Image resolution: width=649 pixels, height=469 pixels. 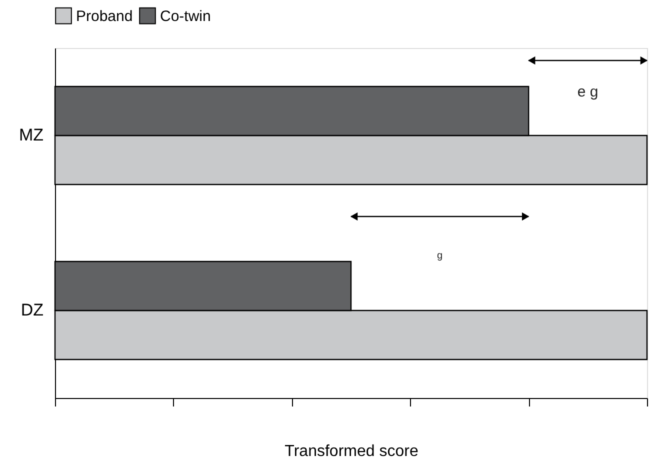 What do you see at coordinates (351, 451) in the screenshot?
I see `x-axis-title: Transformed score` at bounding box center [351, 451].